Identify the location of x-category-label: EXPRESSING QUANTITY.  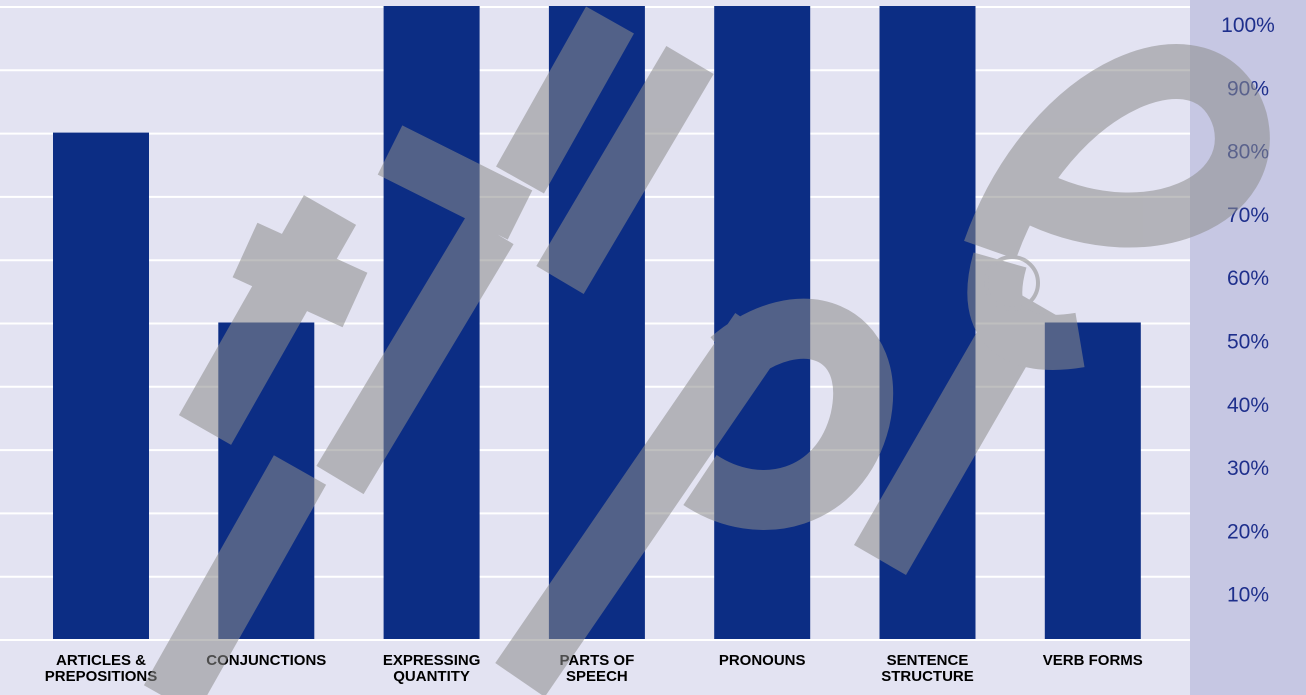
(432, 668).